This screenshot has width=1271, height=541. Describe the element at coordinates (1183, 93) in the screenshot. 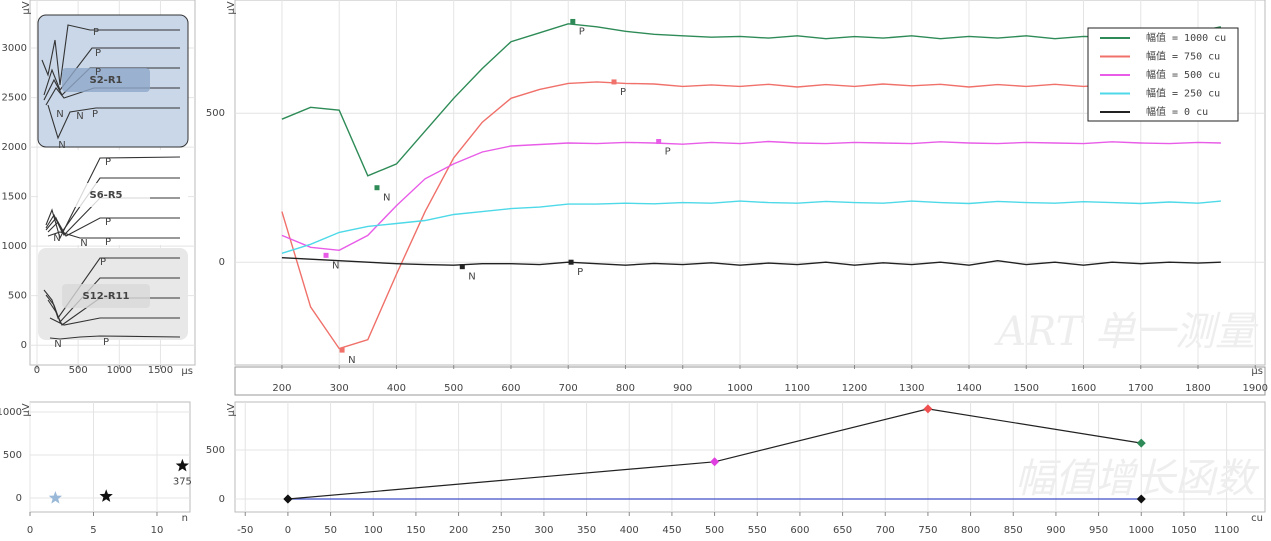

I see `legend-label: 幅值 = 250 cu` at that location.